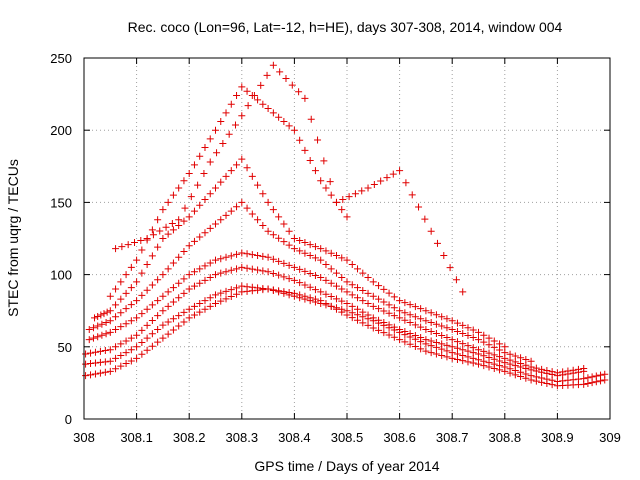  I want to click on x-tick-label: 308.9, so click(557, 437).